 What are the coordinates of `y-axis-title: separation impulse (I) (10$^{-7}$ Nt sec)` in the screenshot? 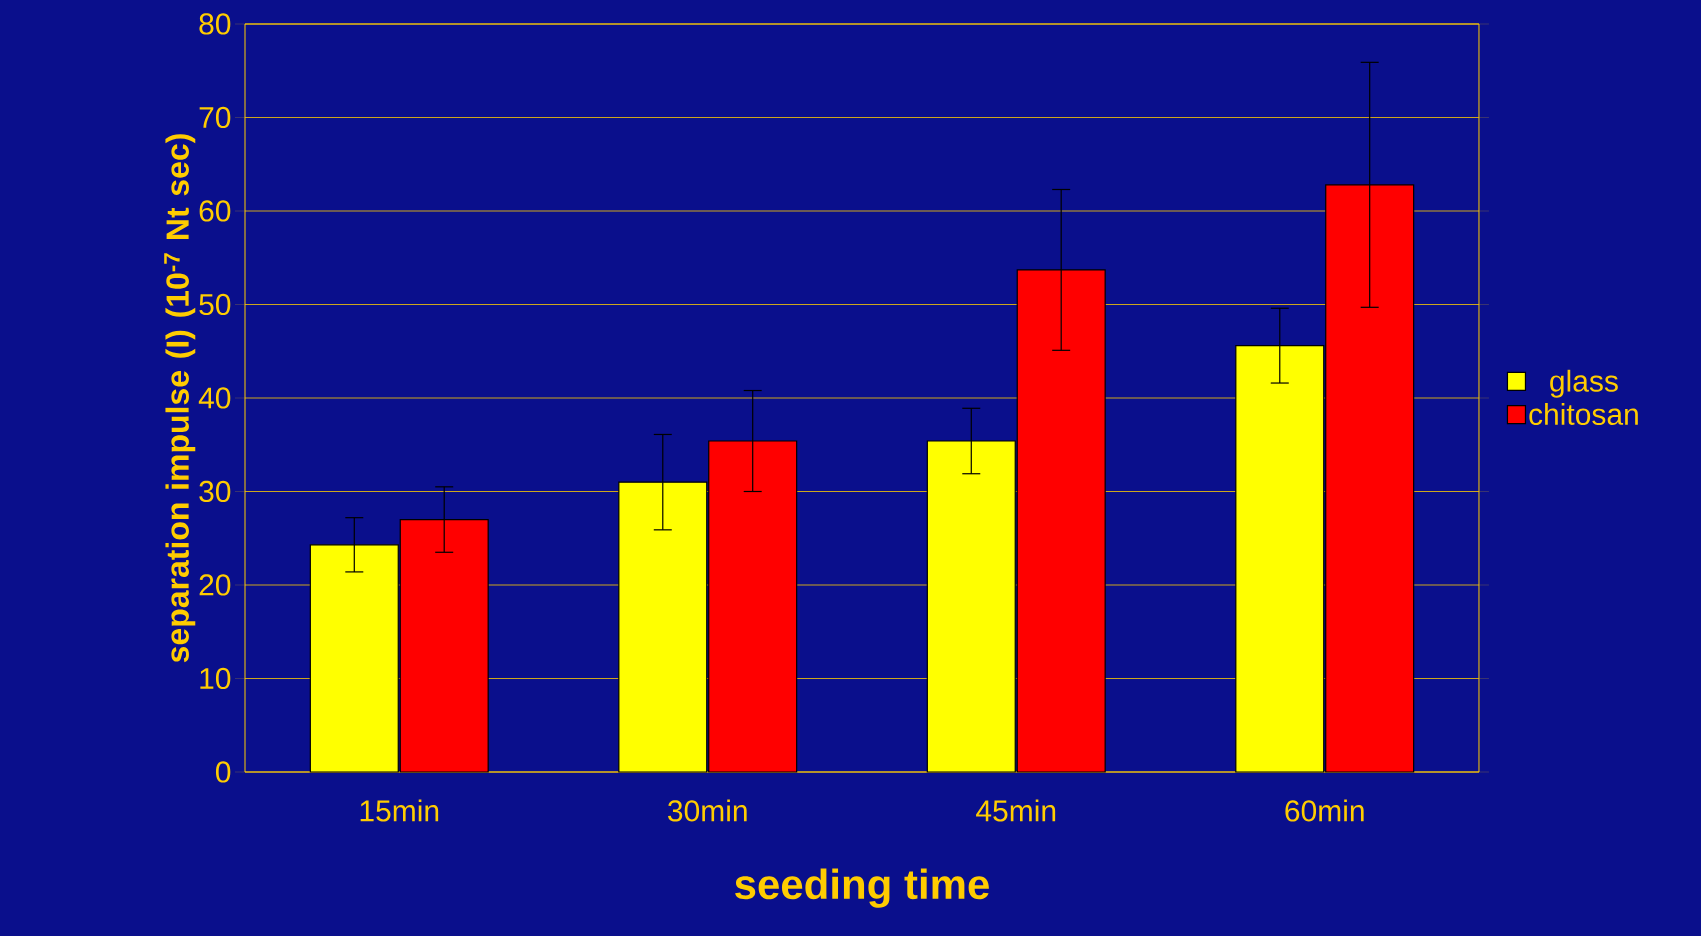 It's located at (180, 398).